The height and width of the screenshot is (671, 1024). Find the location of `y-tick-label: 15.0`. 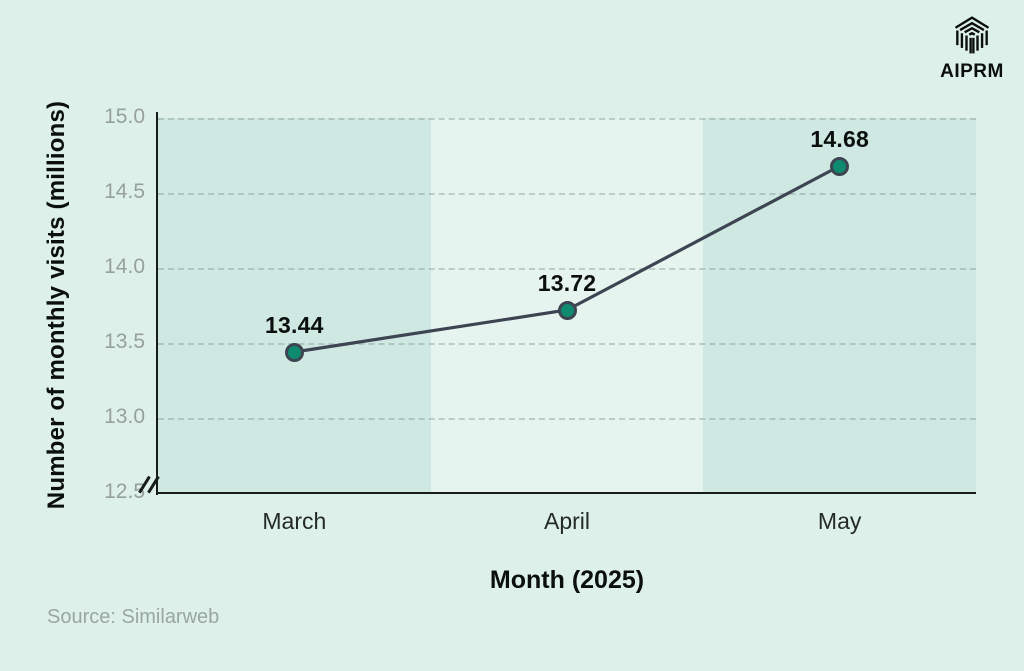

y-tick-label: 15.0 is located at coordinates (124, 116).